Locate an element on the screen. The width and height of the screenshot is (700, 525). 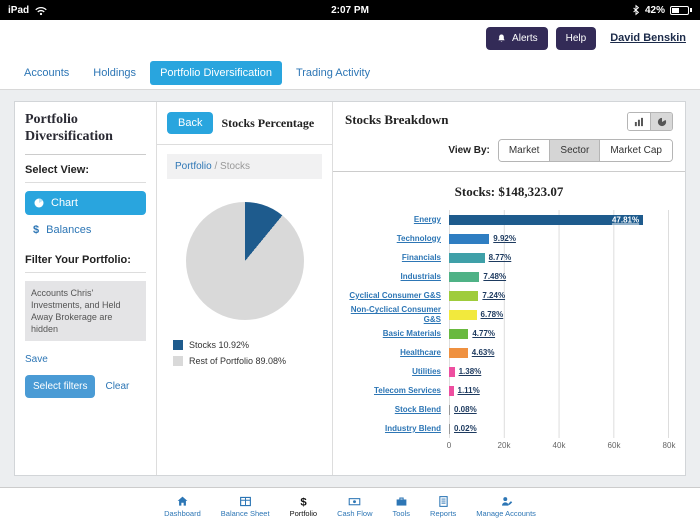
pie-view-icon-button is located at coordinates (661, 121).